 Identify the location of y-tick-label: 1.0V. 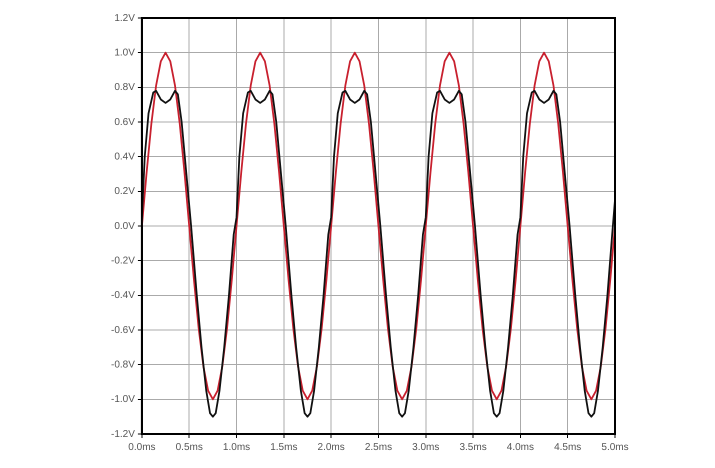
(125, 52).